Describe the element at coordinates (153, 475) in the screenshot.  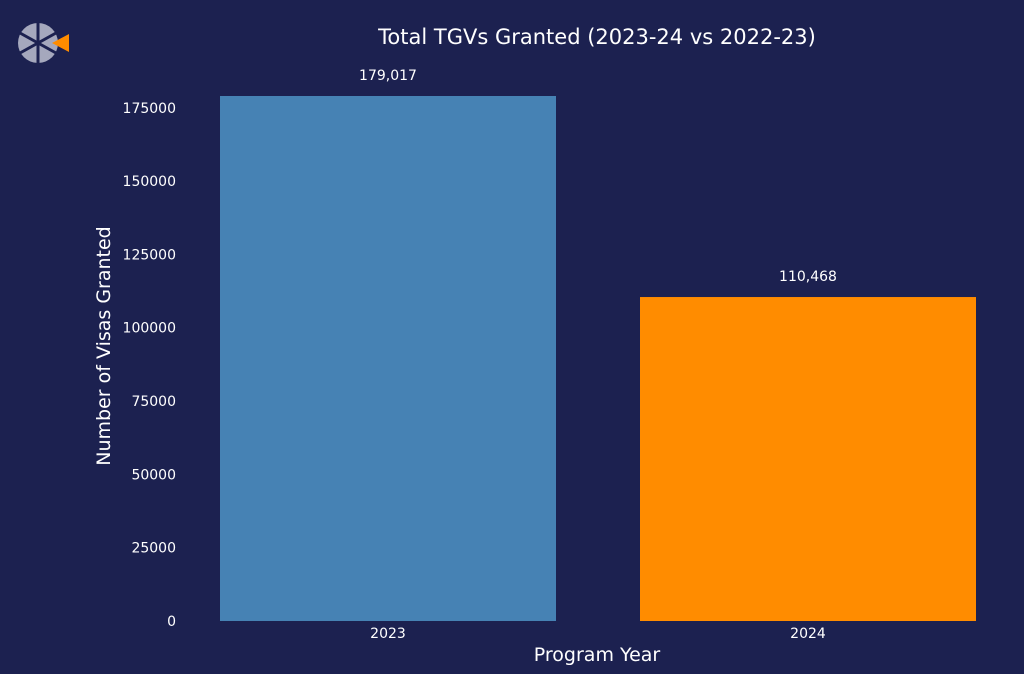
I see `y-tick-label: 50000` at that location.